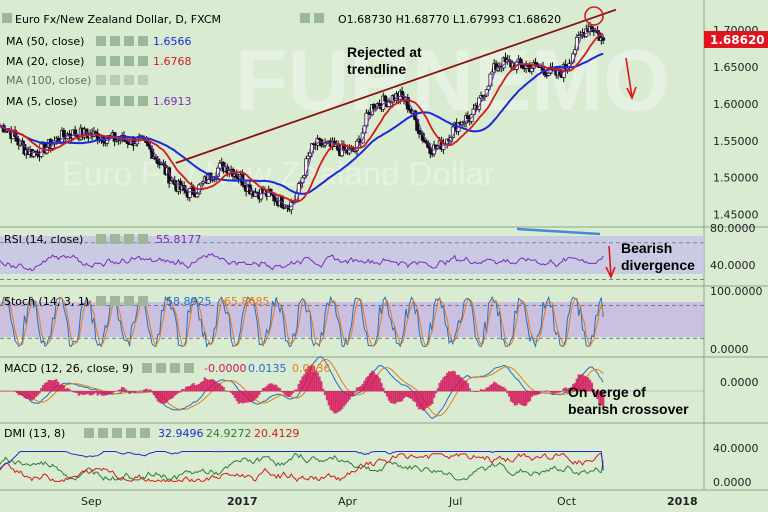 The image size is (768, 512). I want to click on rsi-buttons, so click(122, 239).